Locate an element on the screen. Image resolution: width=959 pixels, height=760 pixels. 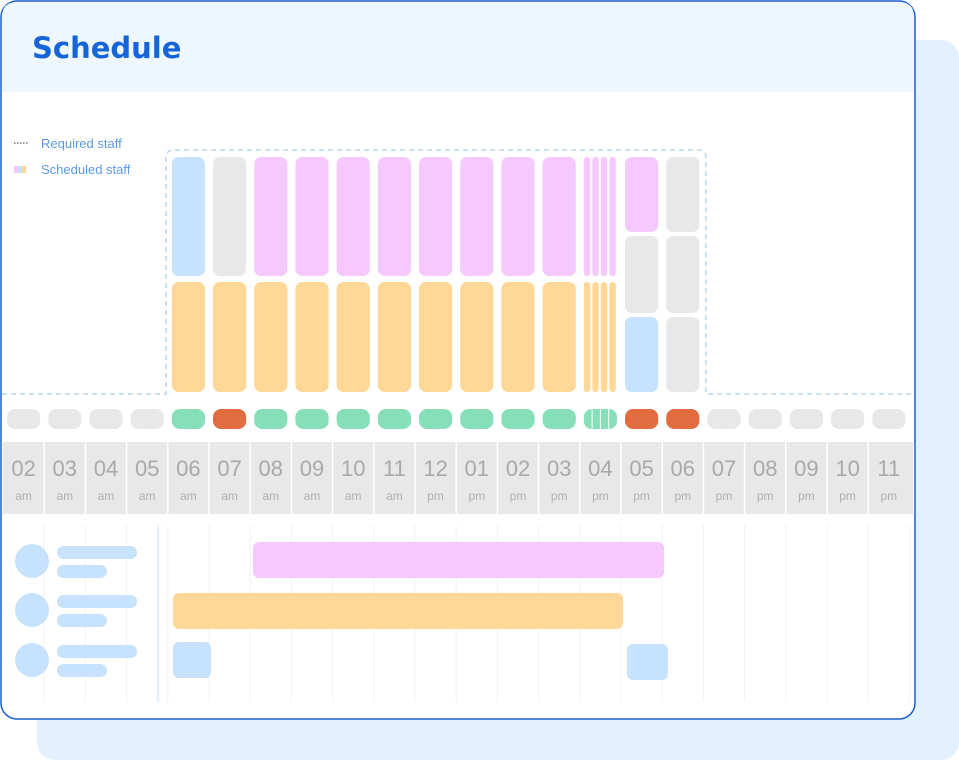
legend-required: Required staff is located at coordinates (81, 143).